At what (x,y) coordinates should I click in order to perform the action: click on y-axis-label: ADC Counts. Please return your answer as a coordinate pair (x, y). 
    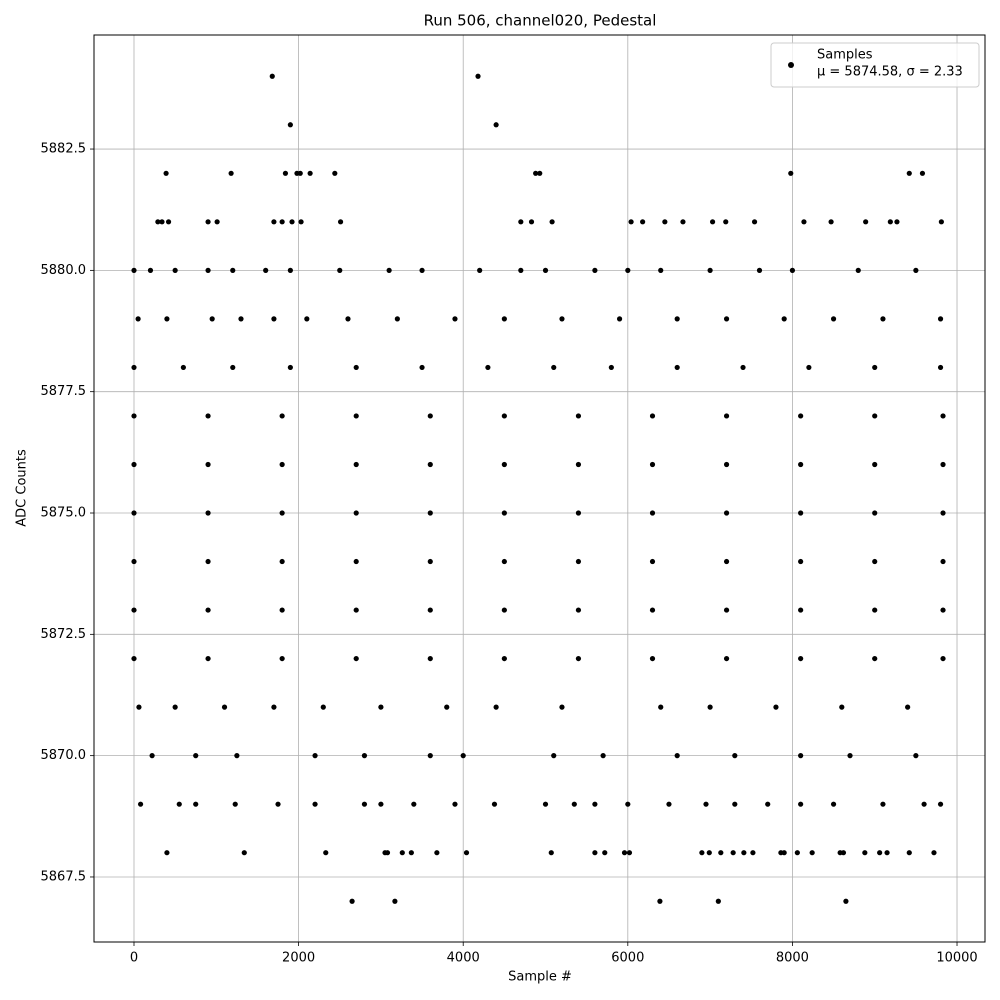
    Looking at the image, I should click on (22, 488).